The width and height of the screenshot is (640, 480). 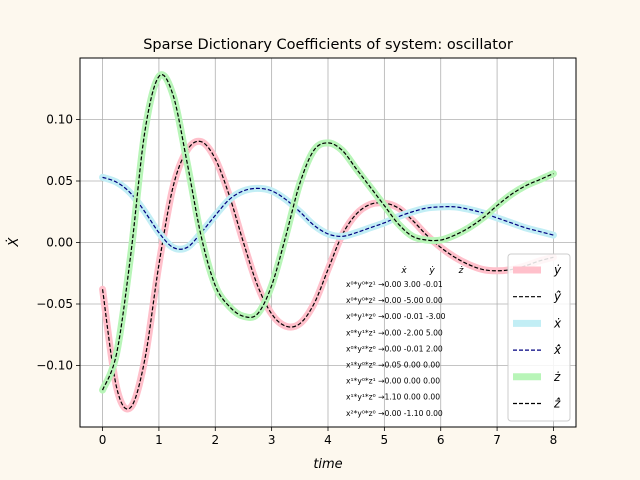 I want to click on coefficient-row: x⁰*y¹*z⁰ →0.00 -0.01 -3.00, so click(x=396, y=316).